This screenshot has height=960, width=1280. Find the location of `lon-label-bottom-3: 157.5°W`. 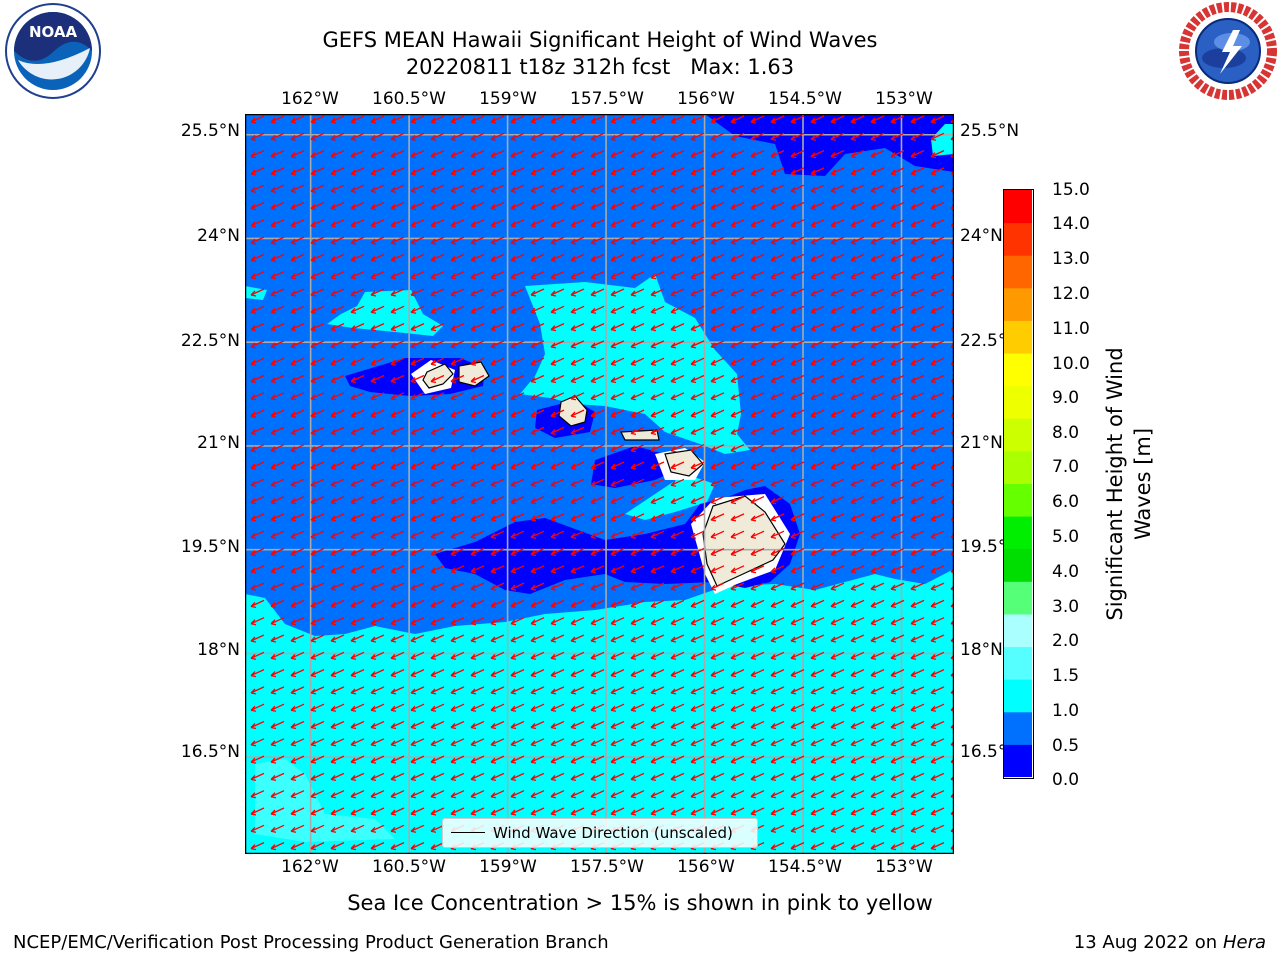

lon-label-bottom-3: 157.5°W is located at coordinates (607, 867).